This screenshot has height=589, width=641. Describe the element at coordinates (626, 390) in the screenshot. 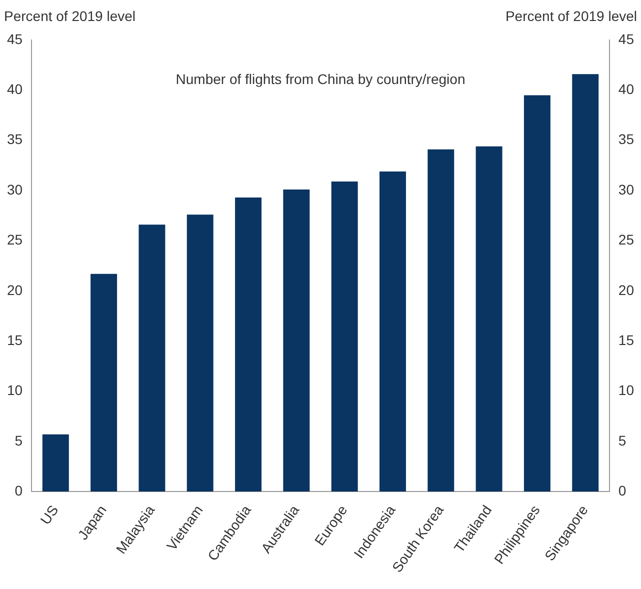

I see `y2-tick-label: 10` at that location.